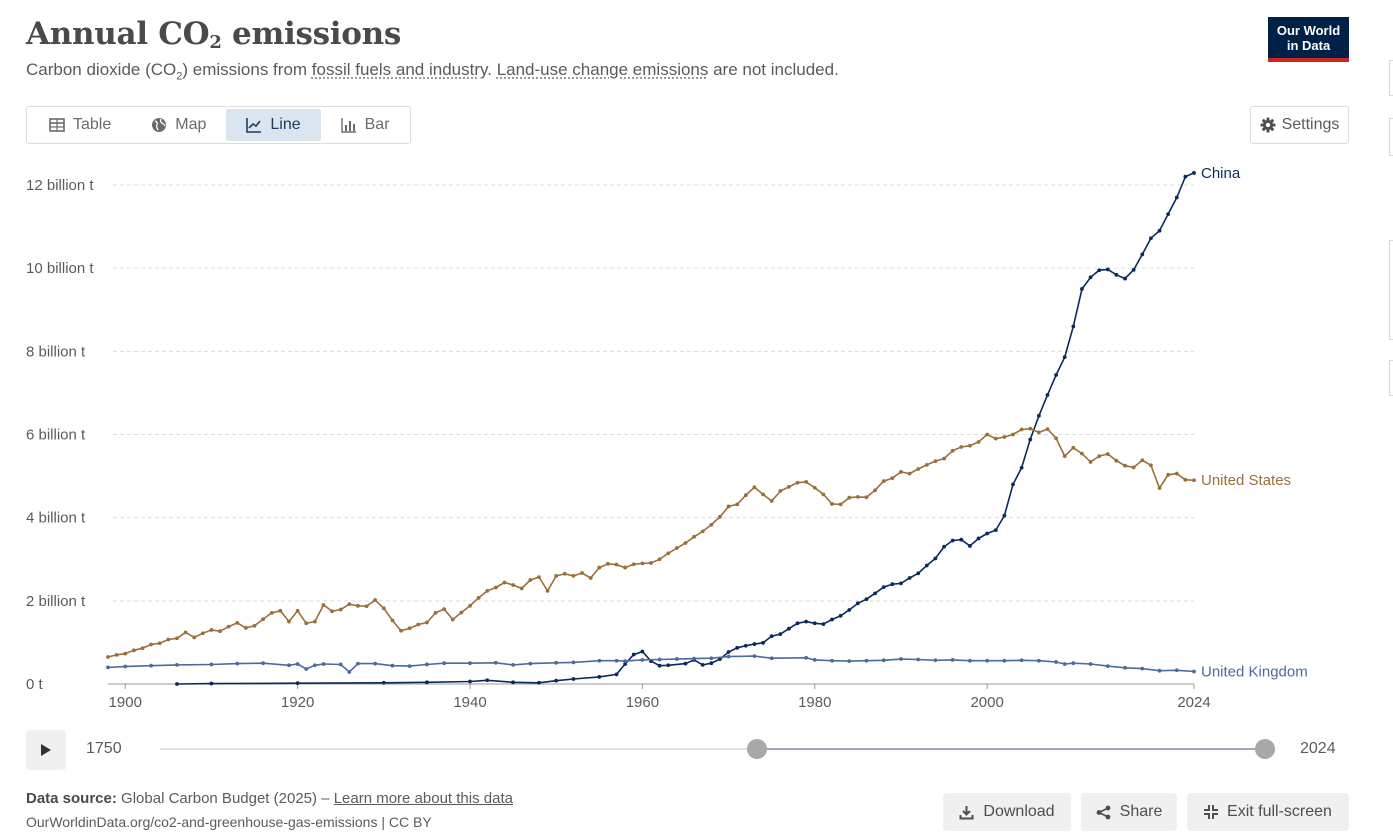  Describe the element at coordinates (1299, 125) in the screenshot. I see `settings-button: Settings` at that location.